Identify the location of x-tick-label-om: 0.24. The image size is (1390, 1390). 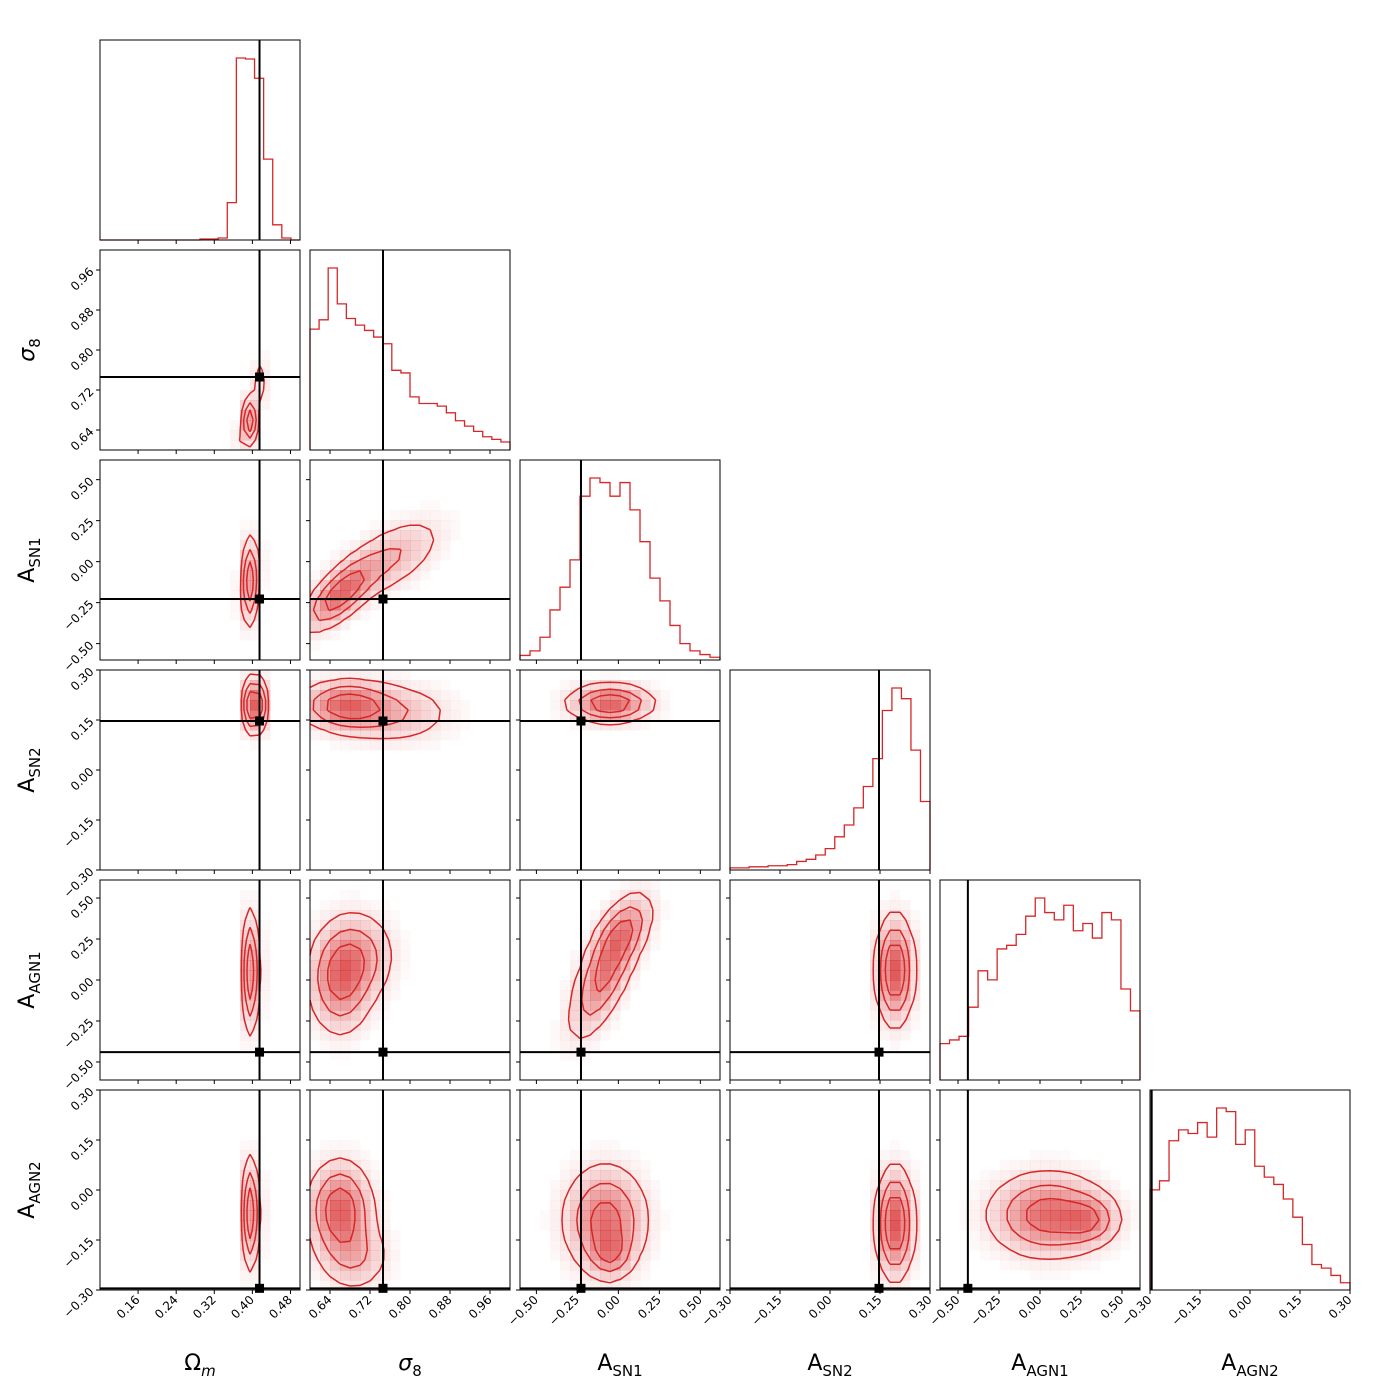
(166, 1307).